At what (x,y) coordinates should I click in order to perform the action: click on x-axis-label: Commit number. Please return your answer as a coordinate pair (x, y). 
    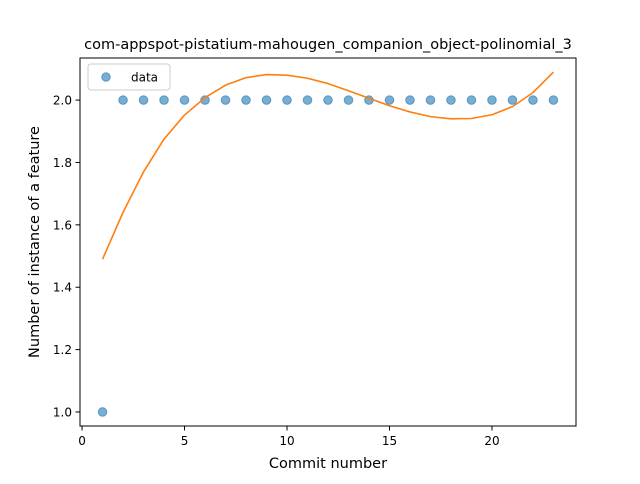
    Looking at the image, I should click on (328, 464).